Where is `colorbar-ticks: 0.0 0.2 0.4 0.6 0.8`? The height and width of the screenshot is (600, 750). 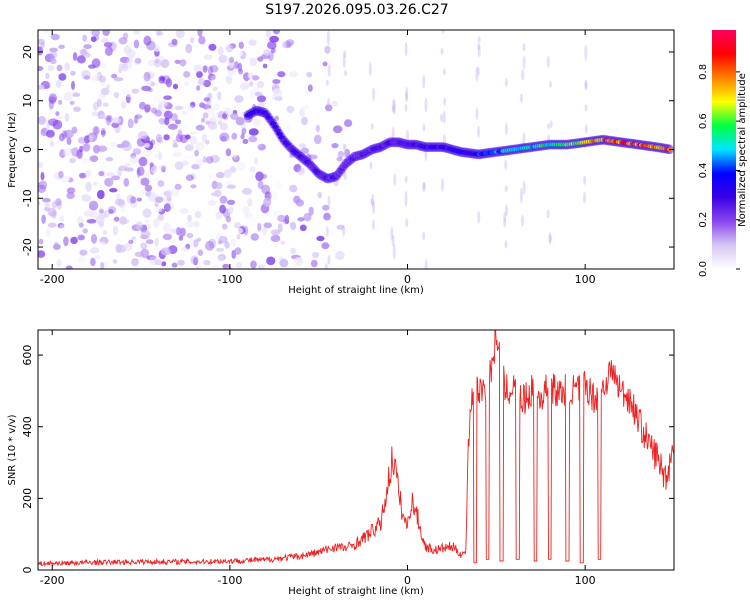
colorbar-ticks: 0.0 0.2 0.4 0.6 0.8 is located at coordinates (719, 170).